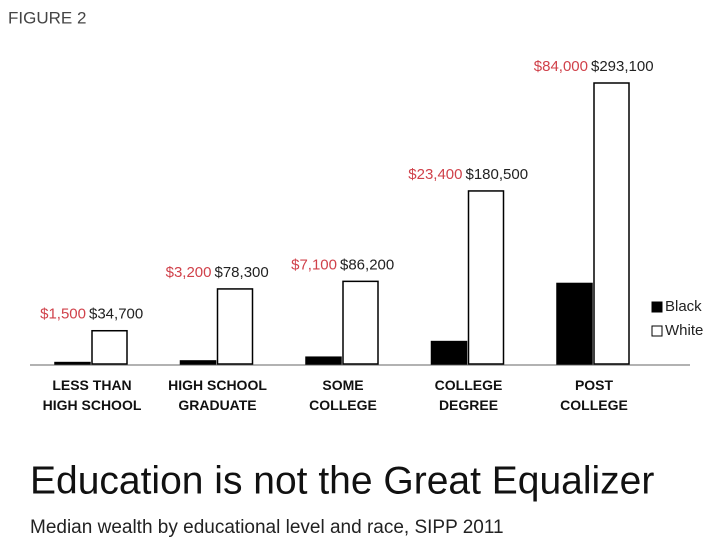 The height and width of the screenshot is (549, 720). I want to click on x-tick-label: LESS THAN HIGH SCHOOL, so click(92, 395).